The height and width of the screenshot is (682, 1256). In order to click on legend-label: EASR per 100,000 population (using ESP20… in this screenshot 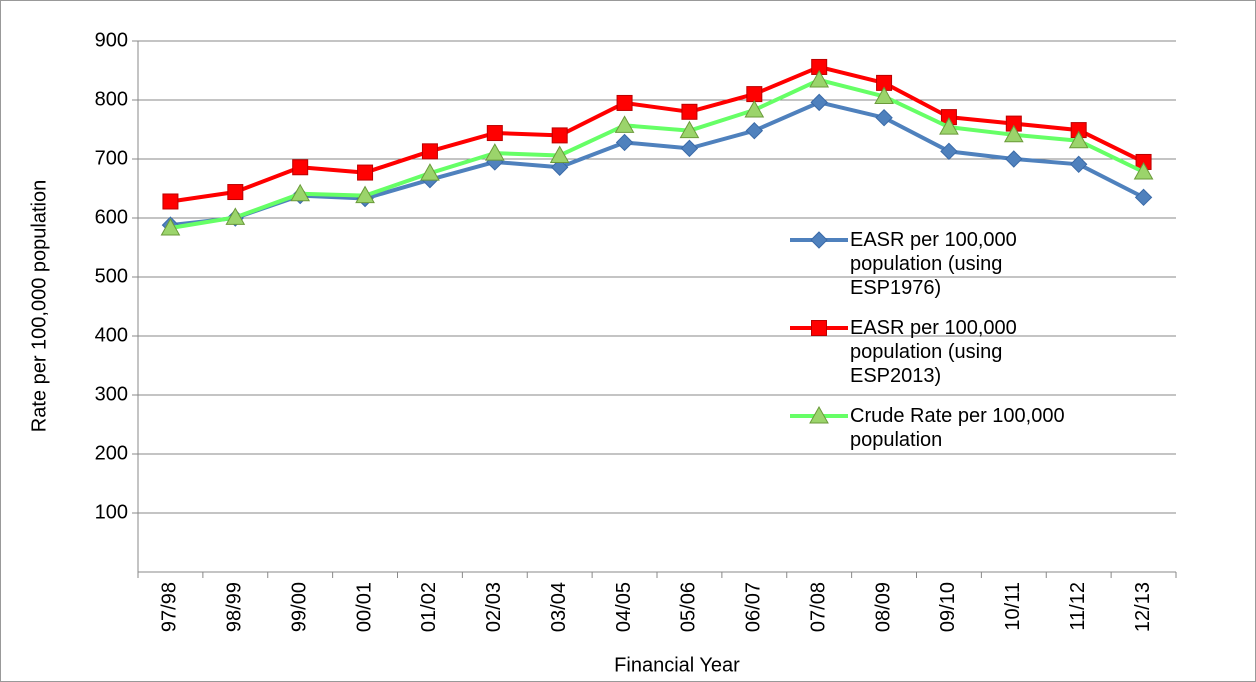, I will do `click(933, 352)`.